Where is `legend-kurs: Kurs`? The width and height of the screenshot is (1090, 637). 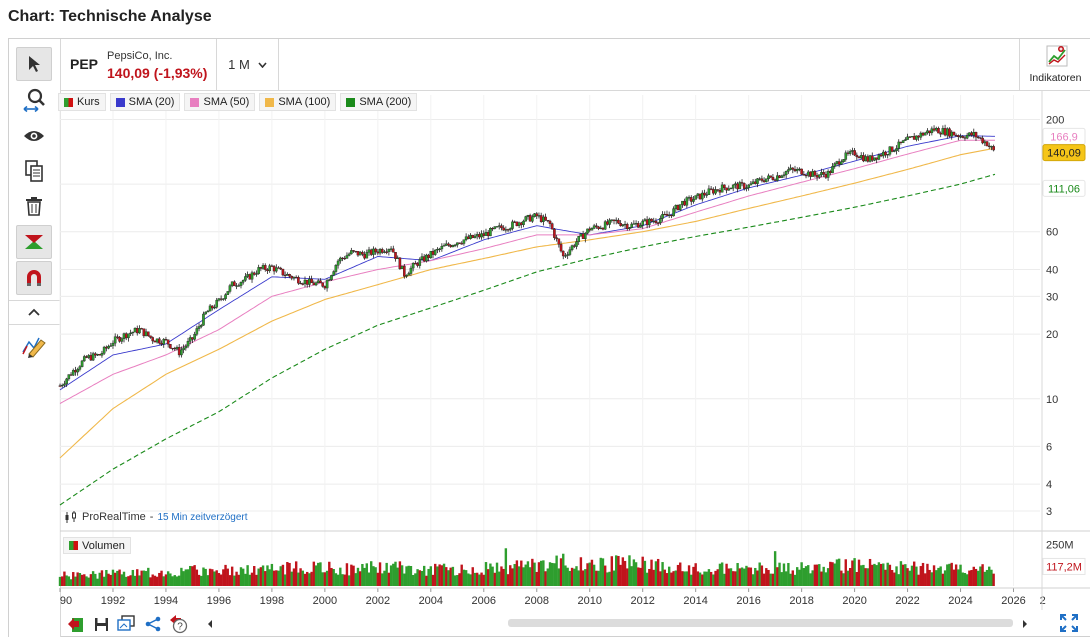 legend-kurs: Kurs is located at coordinates (82, 102).